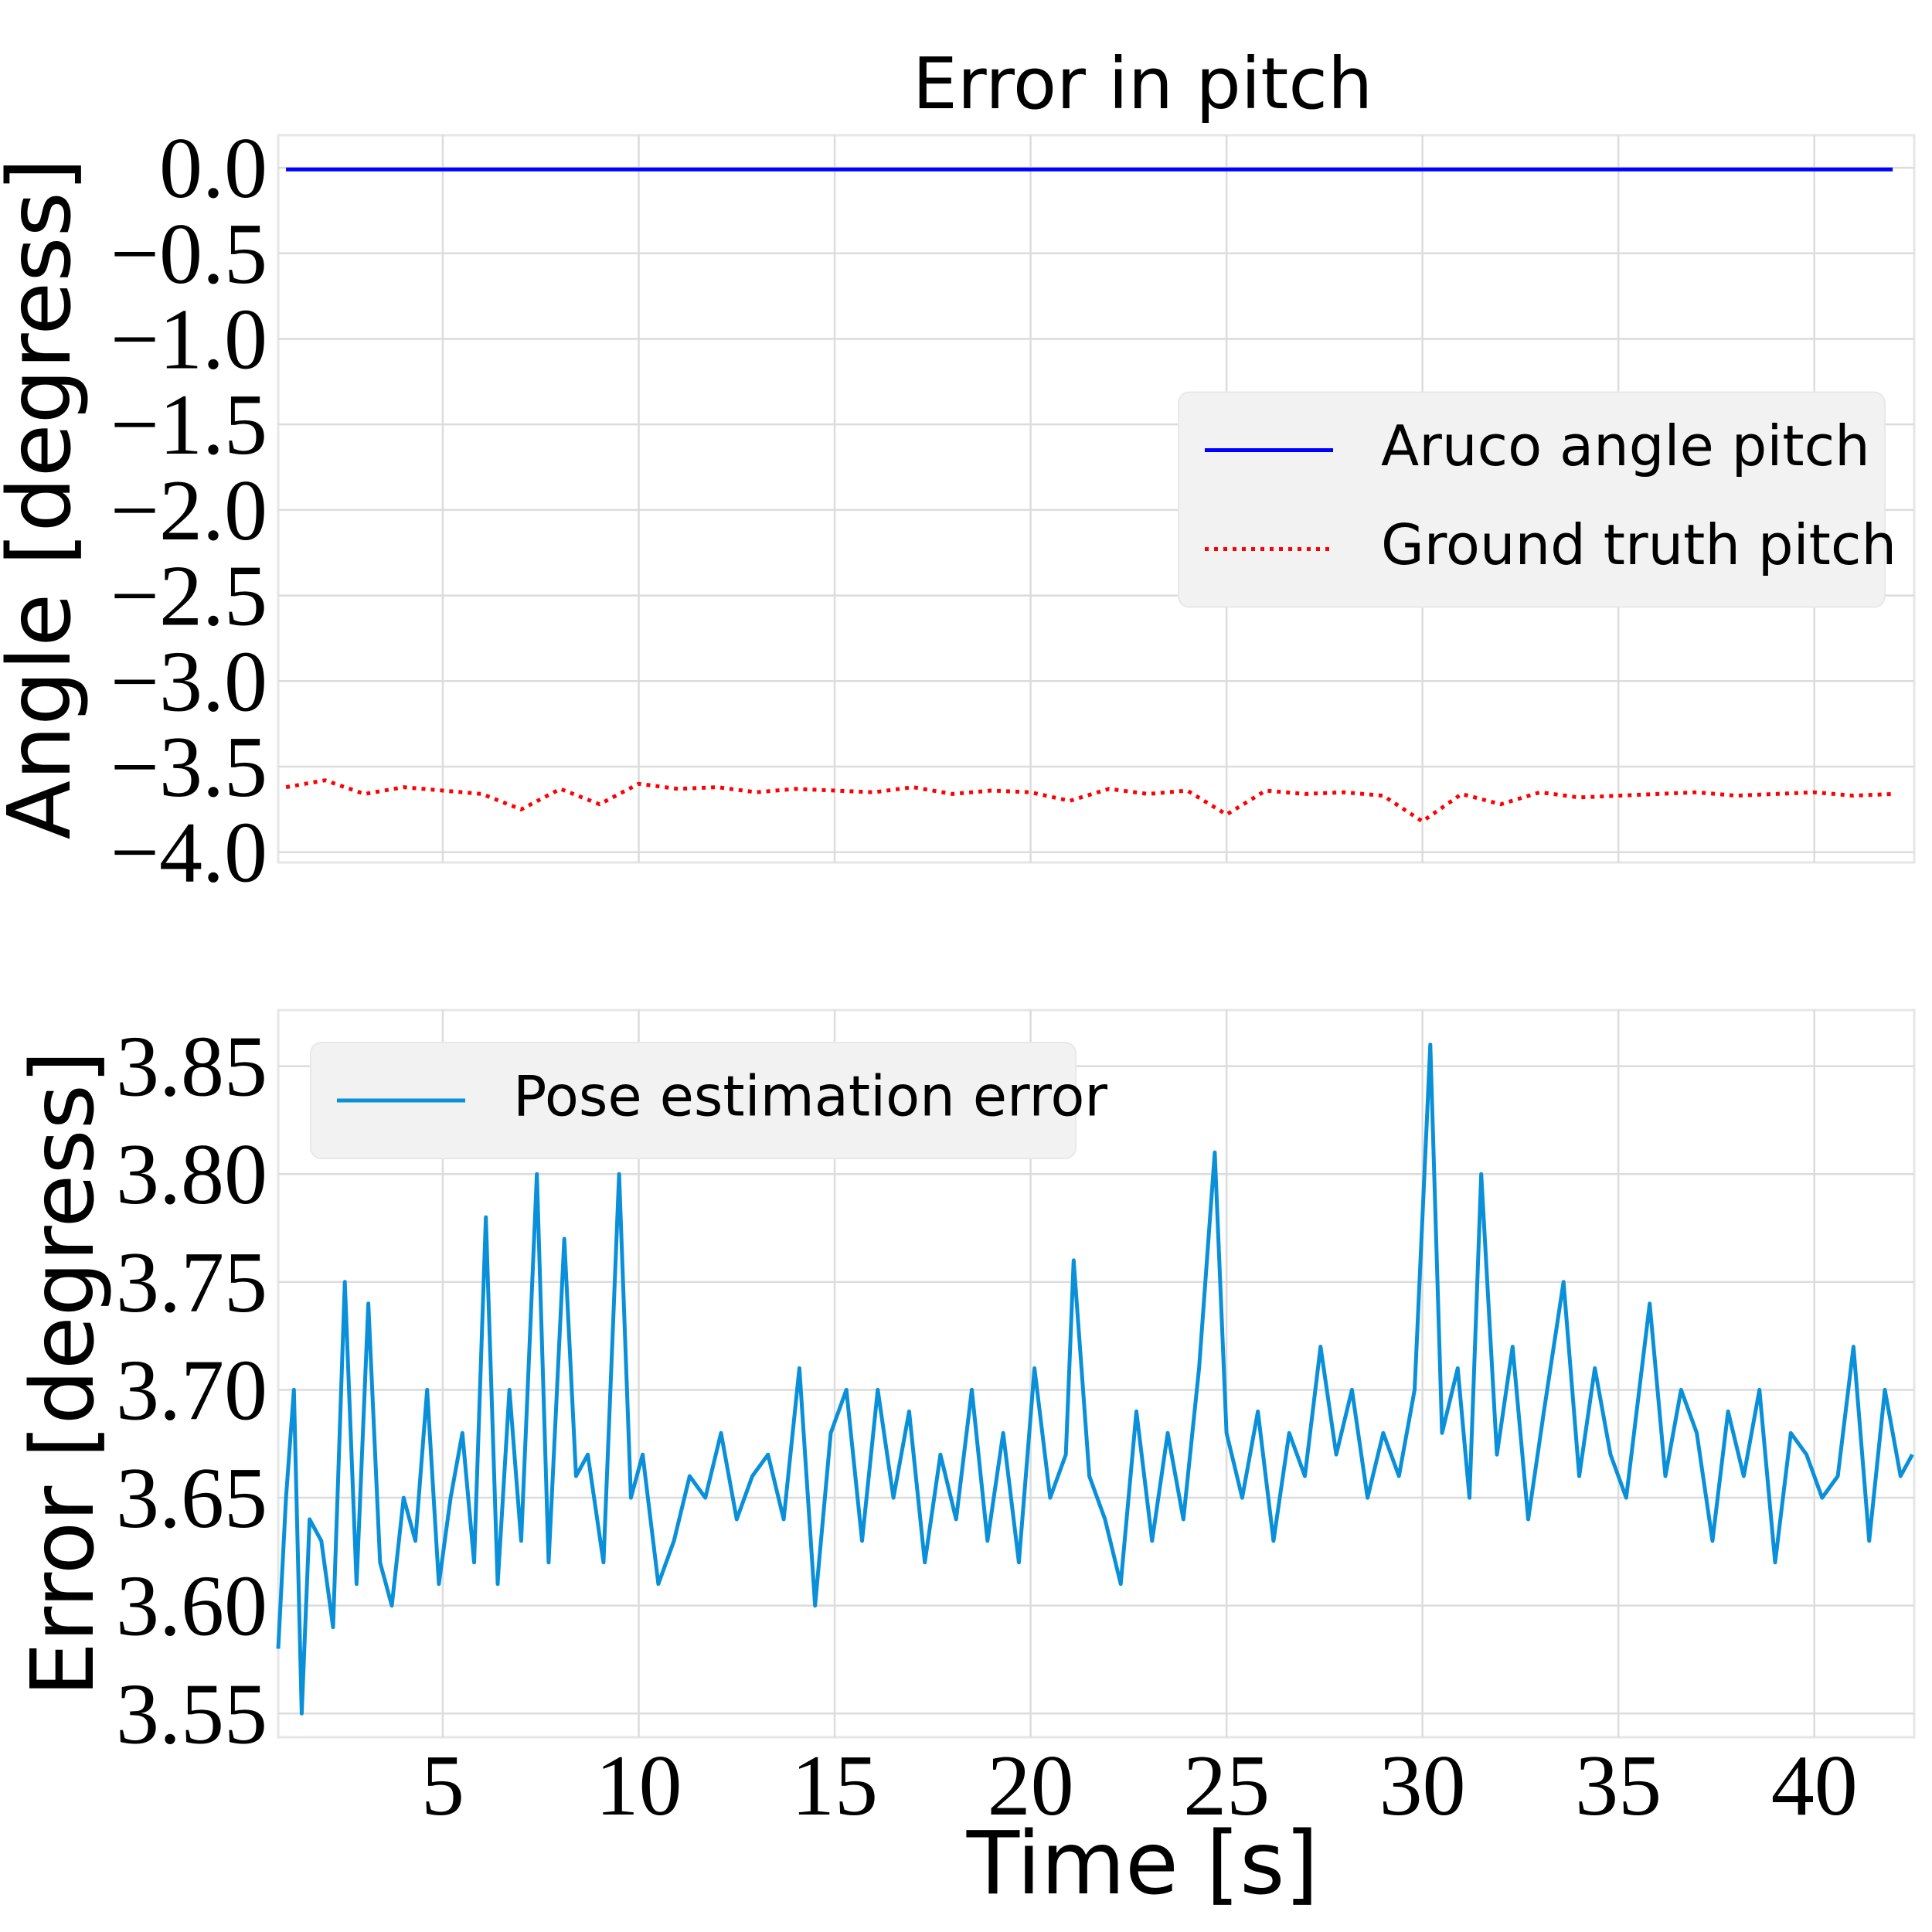 The image size is (1932, 1932). I want to click on legend-label: Ground truth pitch, so click(1639, 545).